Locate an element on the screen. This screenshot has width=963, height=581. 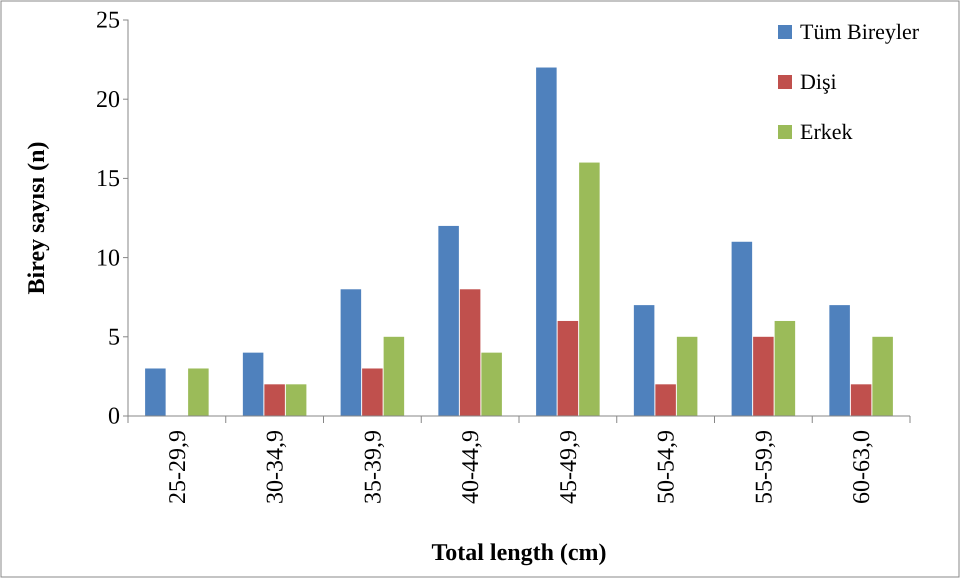
x-tick-label: 55-59,9 is located at coordinates (764, 467).